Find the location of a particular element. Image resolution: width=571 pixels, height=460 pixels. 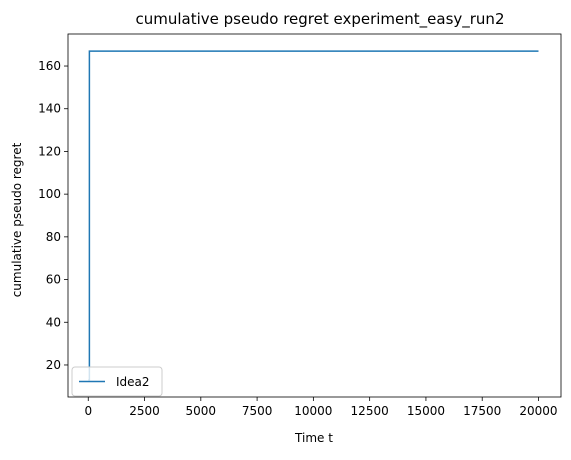

x-tick-label: 12500 is located at coordinates (370, 411).